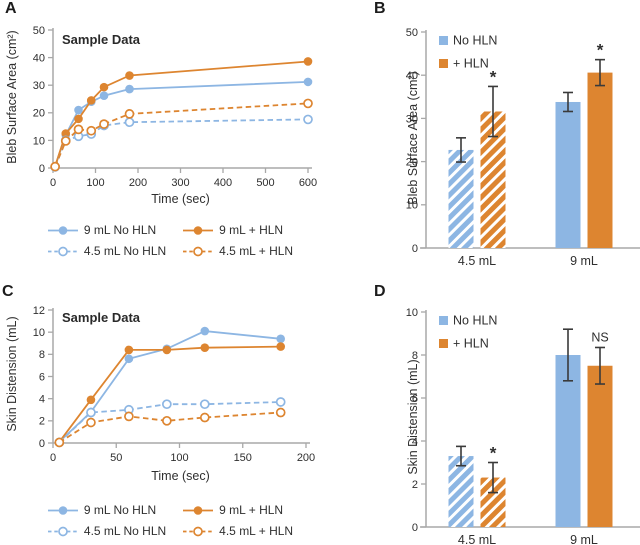 Image resolution: width=640 pixels, height=545 pixels. Describe the element at coordinates (475, 321) in the screenshot. I see `legend-label: No HLN` at that location.